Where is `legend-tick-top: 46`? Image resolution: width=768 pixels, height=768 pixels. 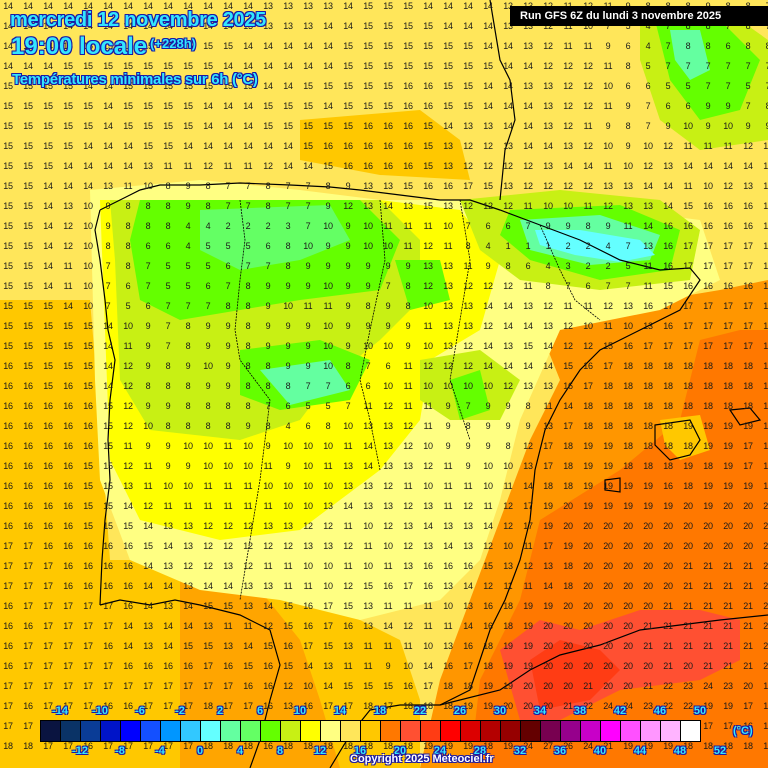
legend-tick-top: 46 is located at coordinates (660, 711).